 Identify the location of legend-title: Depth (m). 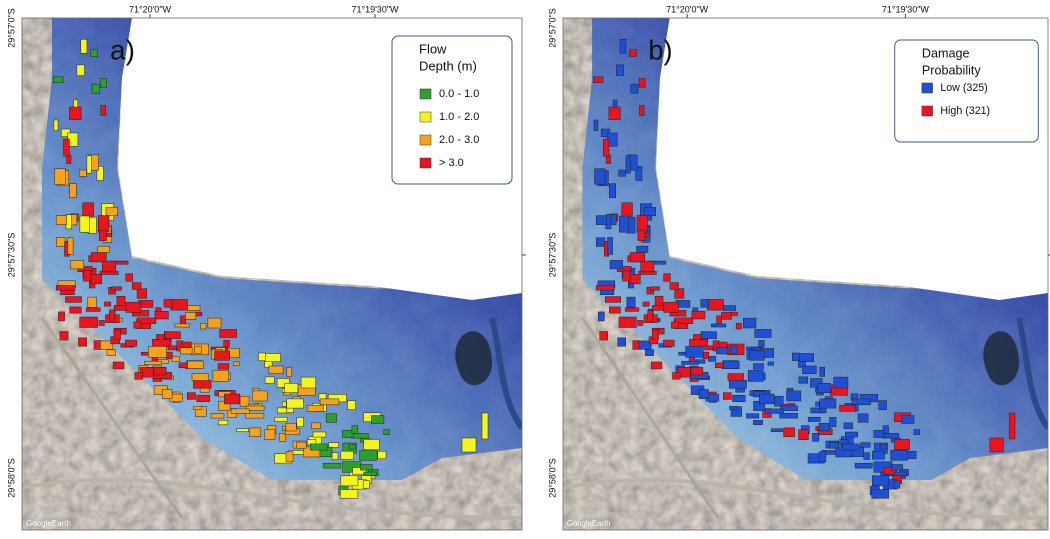
(448, 65).